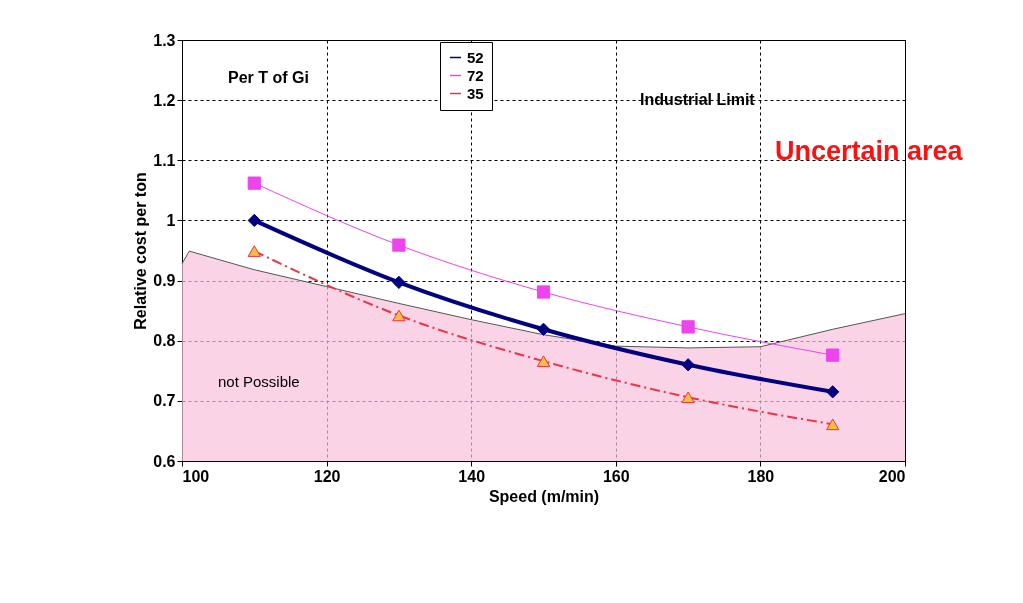 This screenshot has width=1023, height=603. Describe the element at coordinates (164, 461) in the screenshot. I see `y-tick-label: 0.6` at that location.